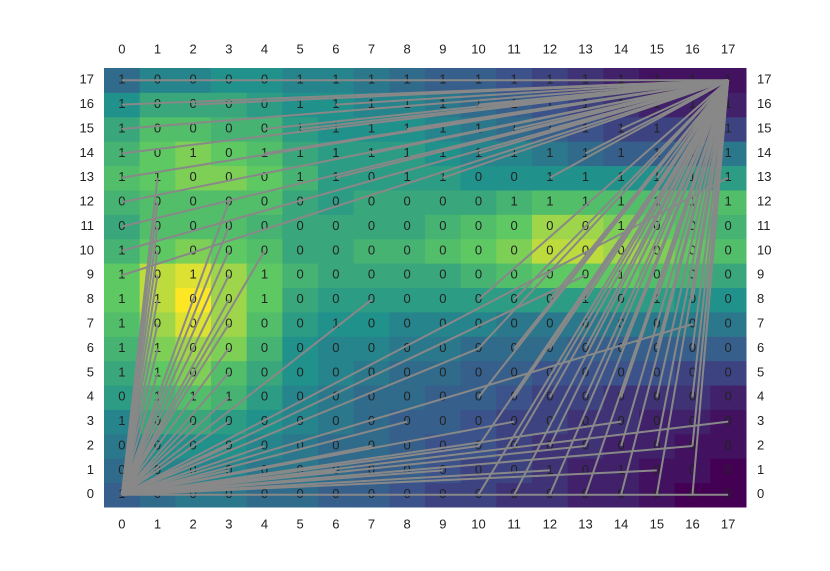 This screenshot has width=830, height=571. Describe the element at coordinates (157, 48) in the screenshot. I see `x-tick-label-top: 1` at that location.